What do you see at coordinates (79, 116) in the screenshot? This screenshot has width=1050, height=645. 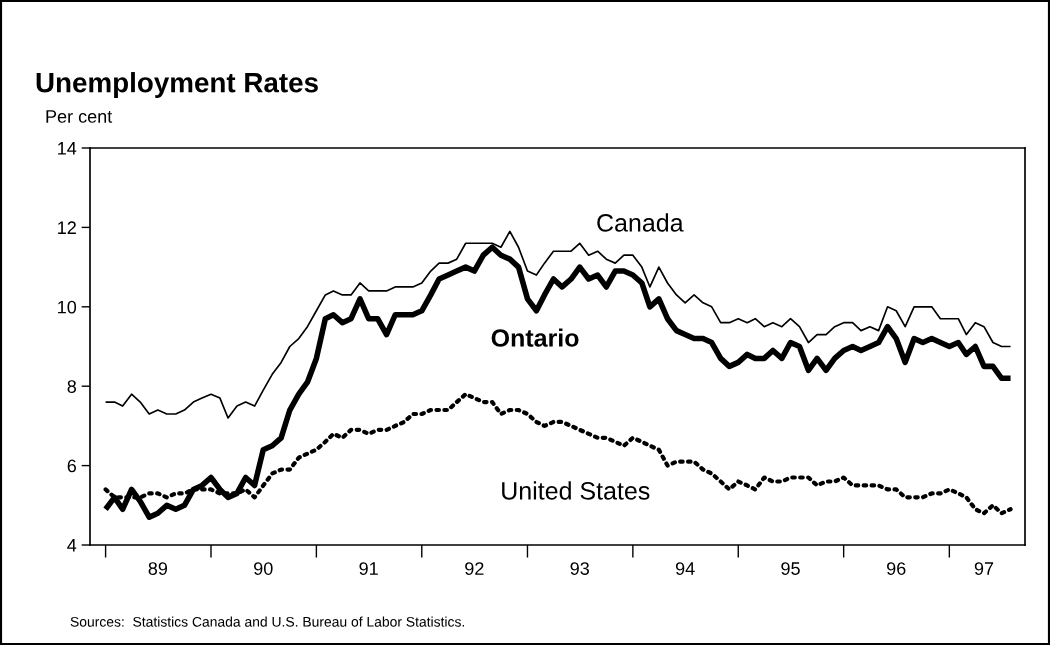 I see `y-axis-title: Per cent` at bounding box center [79, 116].